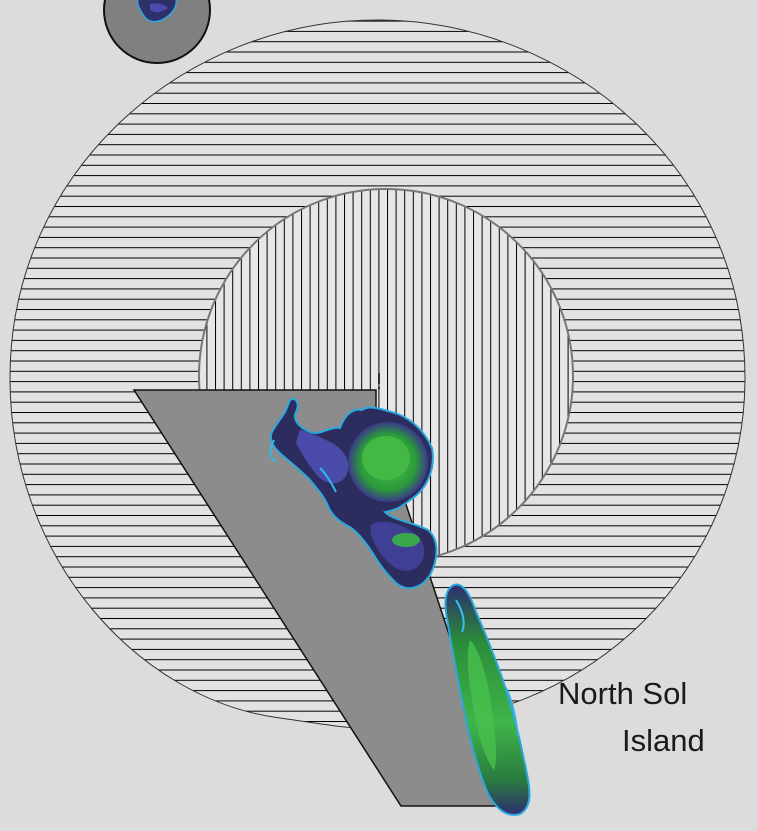  What do you see at coordinates (487, 699) in the screenshot?
I see `island-lower` at bounding box center [487, 699].